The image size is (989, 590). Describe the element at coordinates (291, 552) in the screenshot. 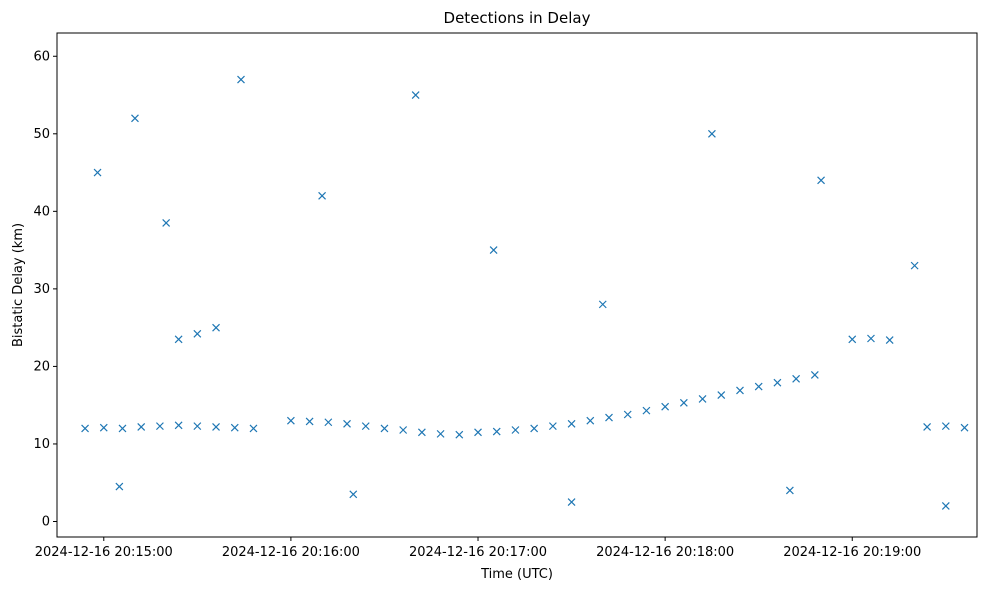

I see `x-tick-label: 2024-12-16 20:16:00` at that location.